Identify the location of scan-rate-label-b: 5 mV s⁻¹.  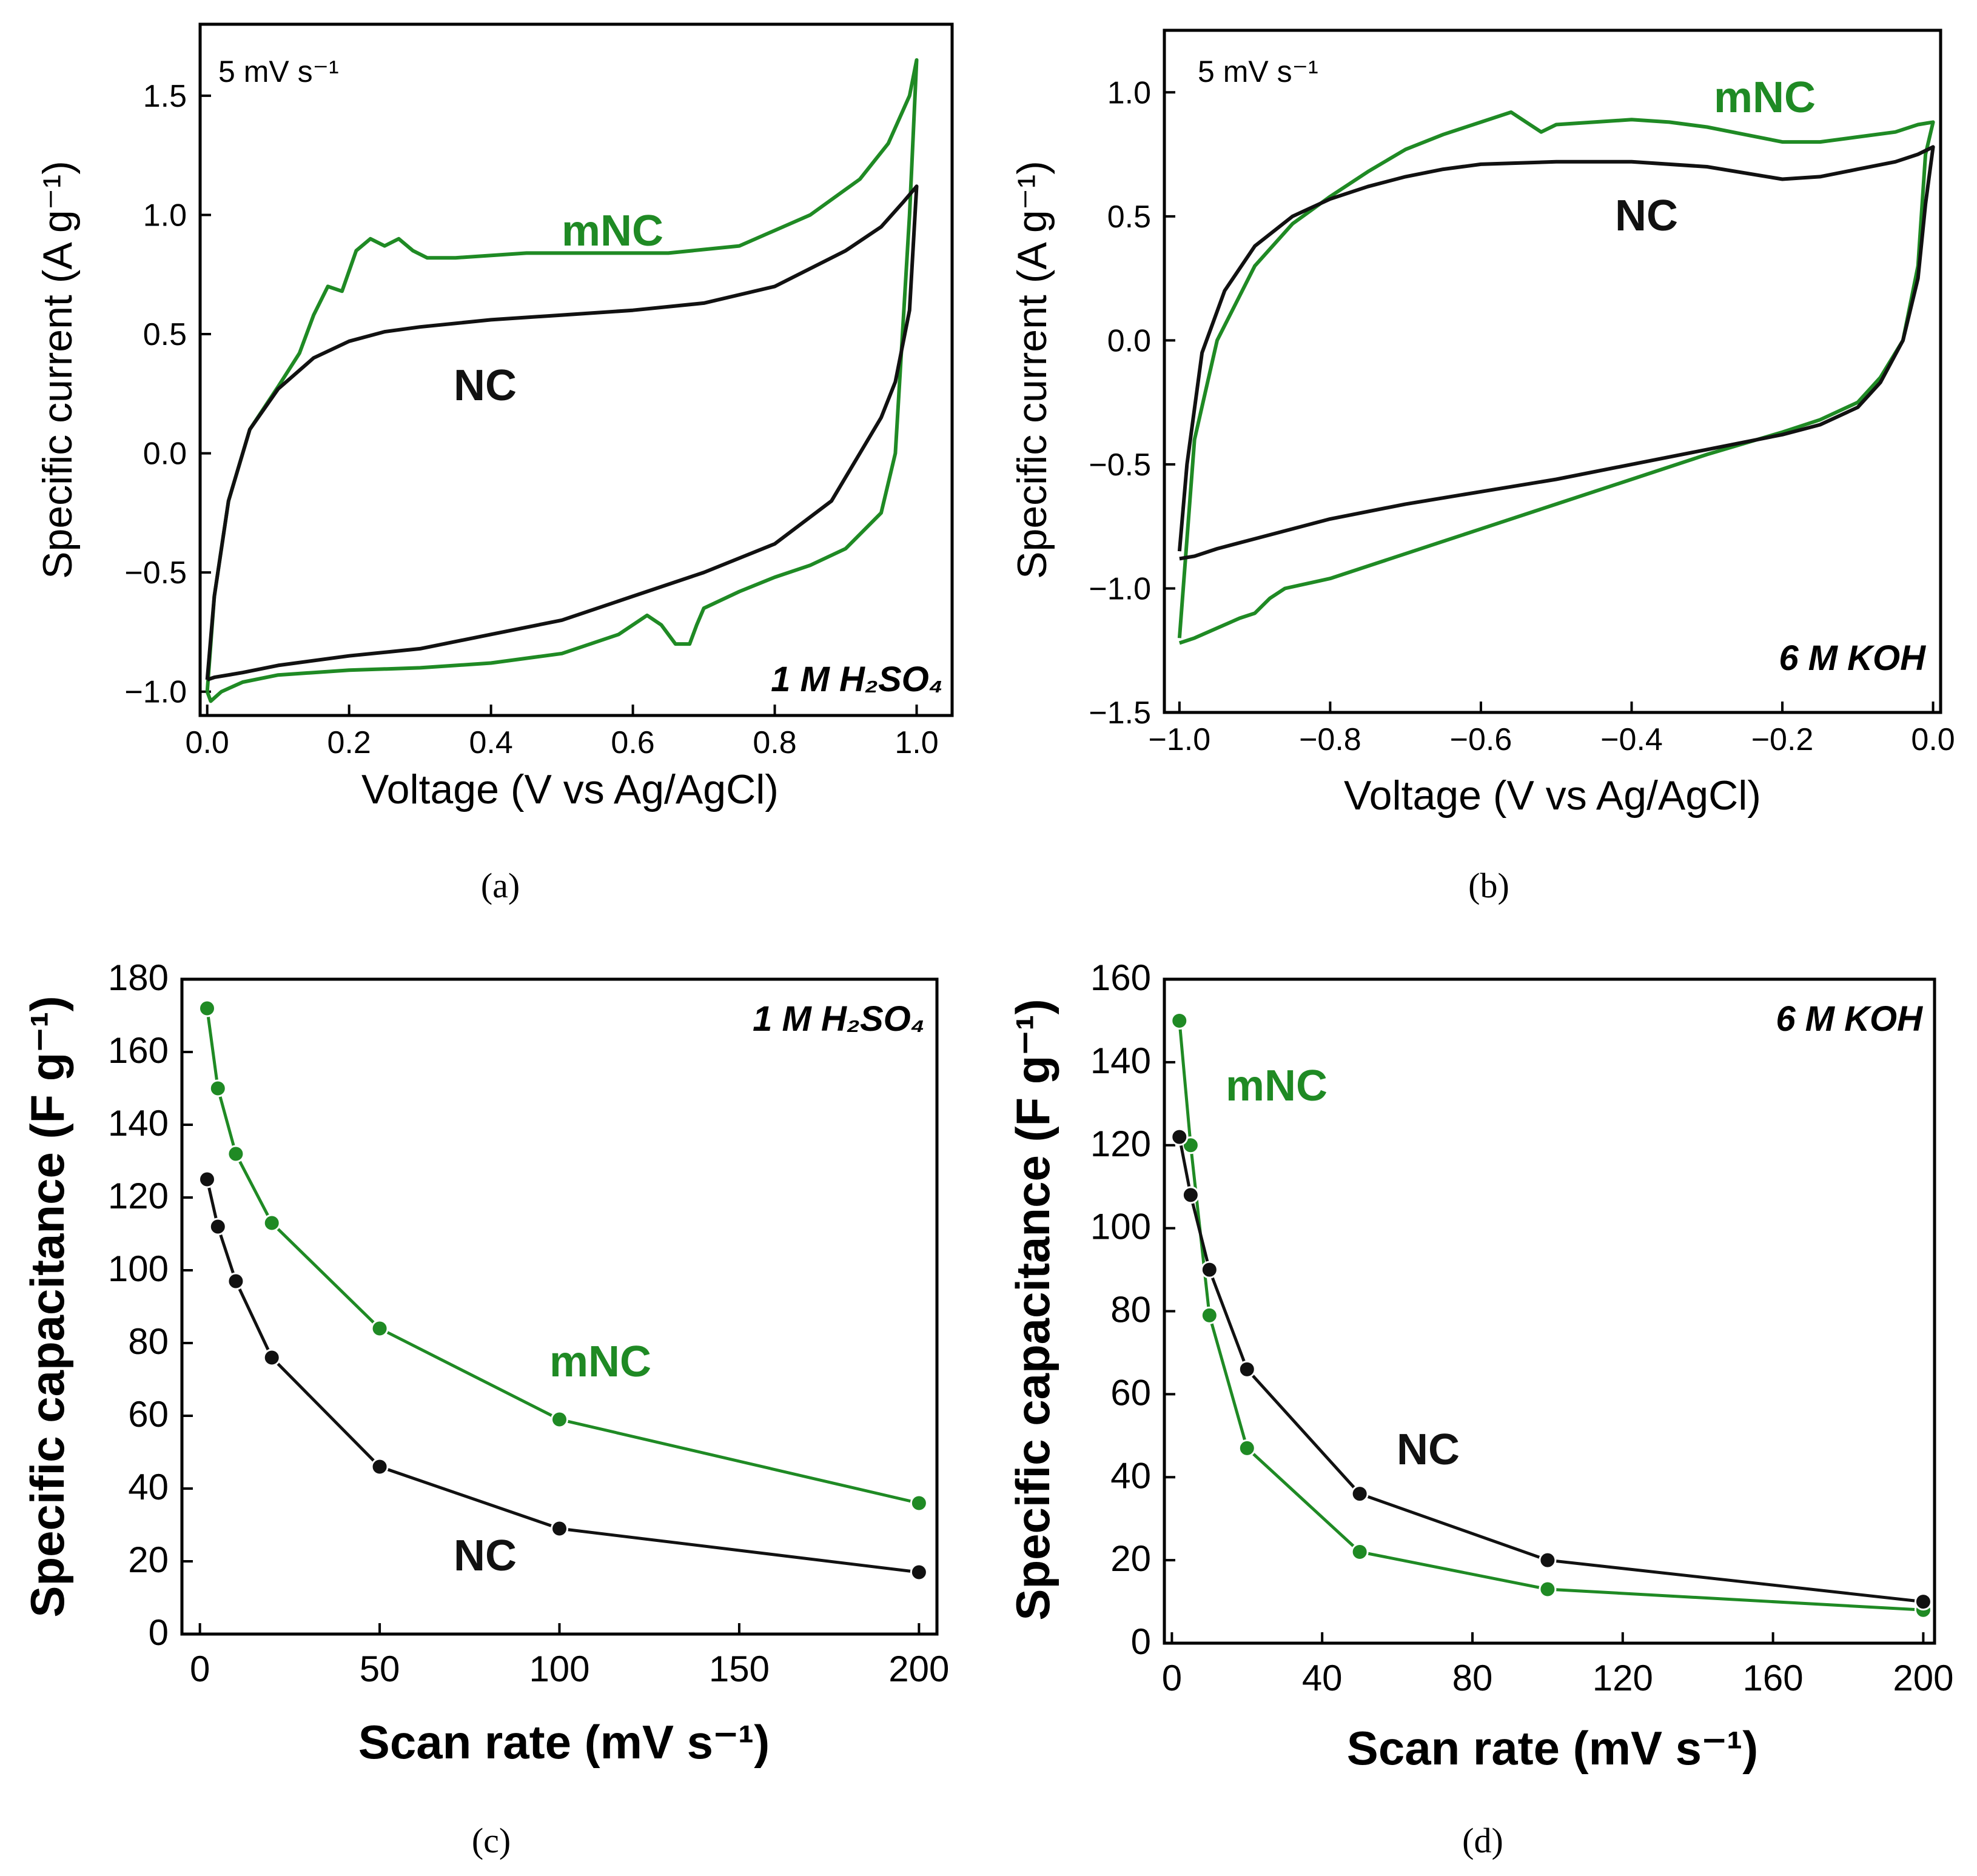
(1258, 72).